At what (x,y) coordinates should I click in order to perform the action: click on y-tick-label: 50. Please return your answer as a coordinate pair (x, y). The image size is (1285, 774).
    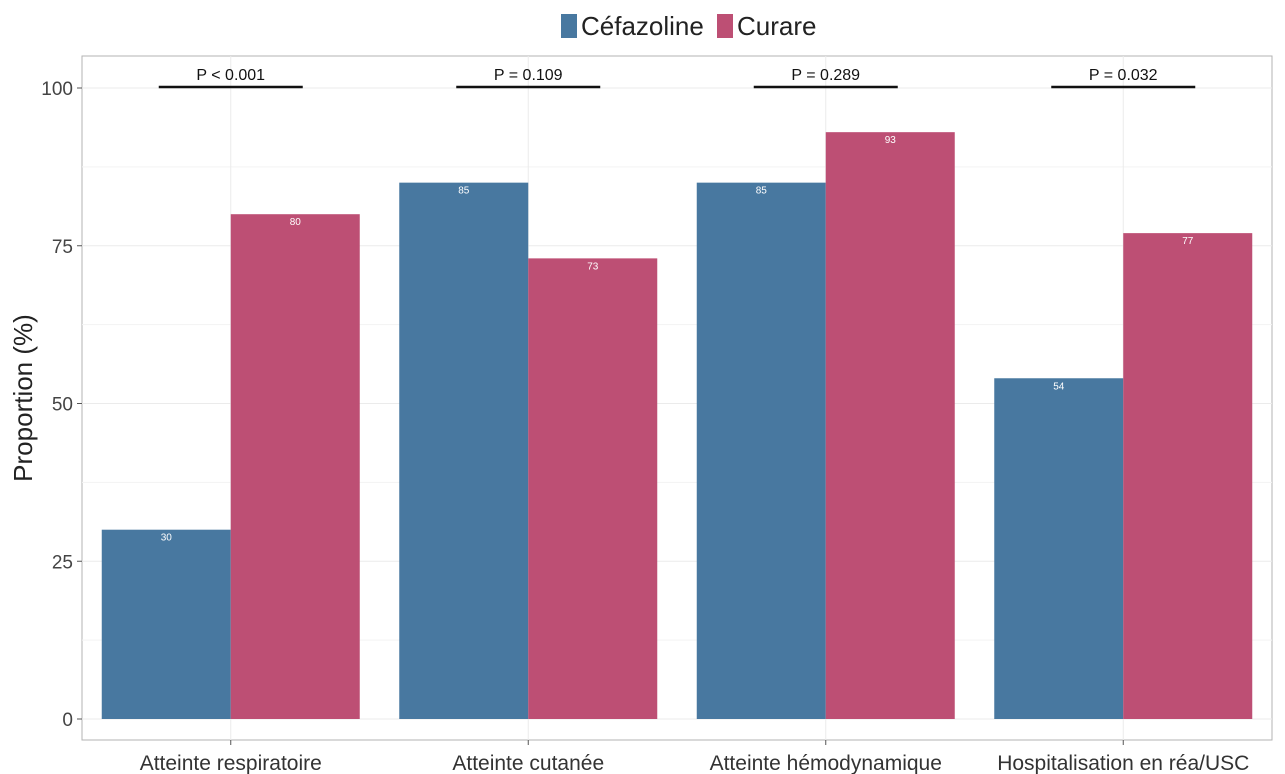
    Looking at the image, I should click on (62, 405).